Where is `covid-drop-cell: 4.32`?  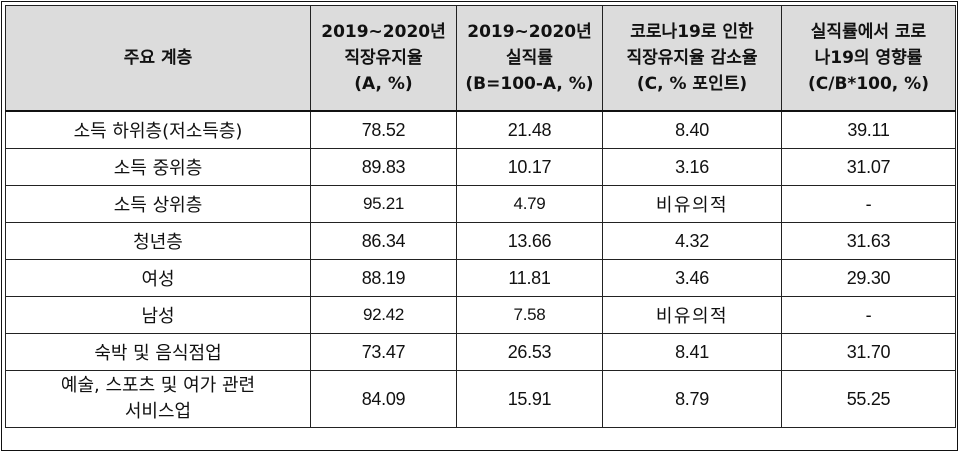 covid-drop-cell: 4.32 is located at coordinates (692, 241).